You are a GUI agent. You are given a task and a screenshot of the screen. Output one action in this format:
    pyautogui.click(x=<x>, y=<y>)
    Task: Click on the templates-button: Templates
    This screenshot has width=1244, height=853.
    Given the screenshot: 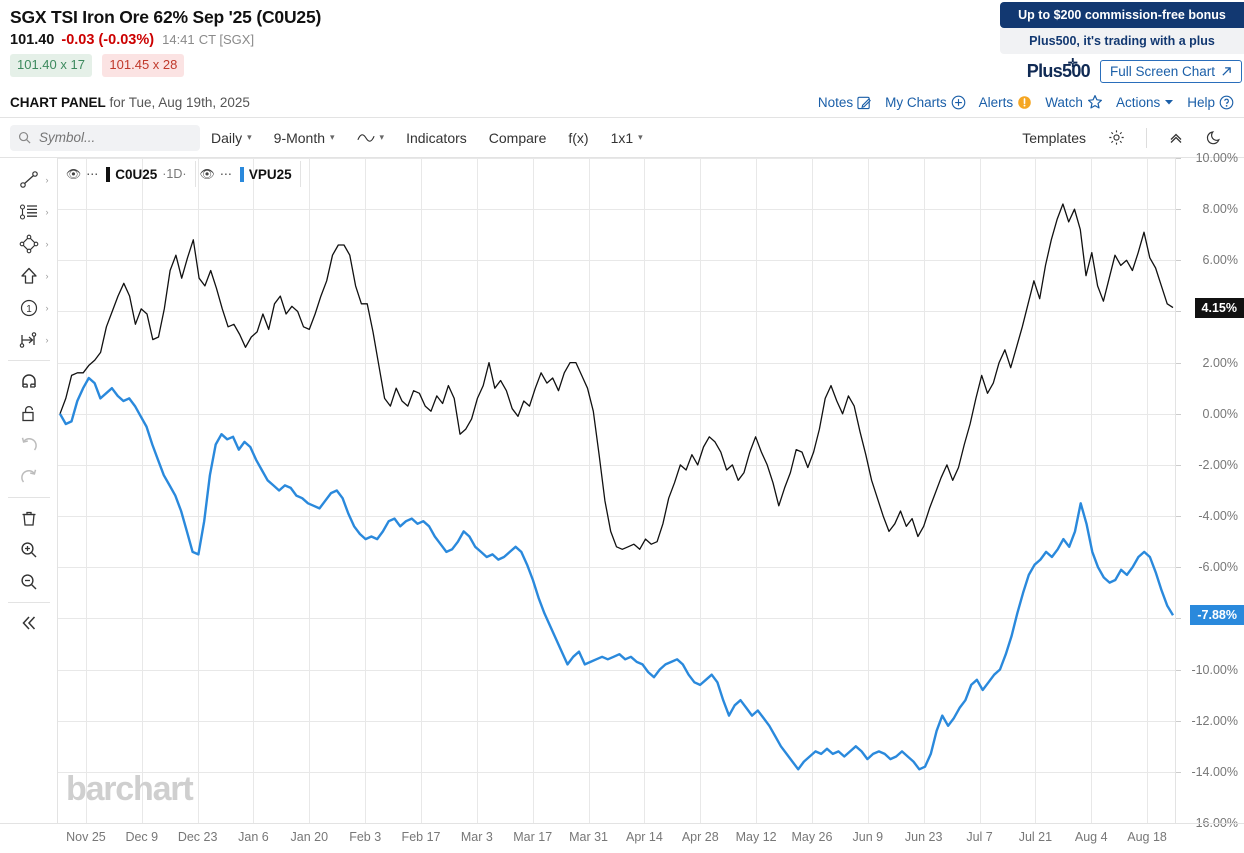 What is the action you would take?
    pyautogui.click(x=1054, y=138)
    